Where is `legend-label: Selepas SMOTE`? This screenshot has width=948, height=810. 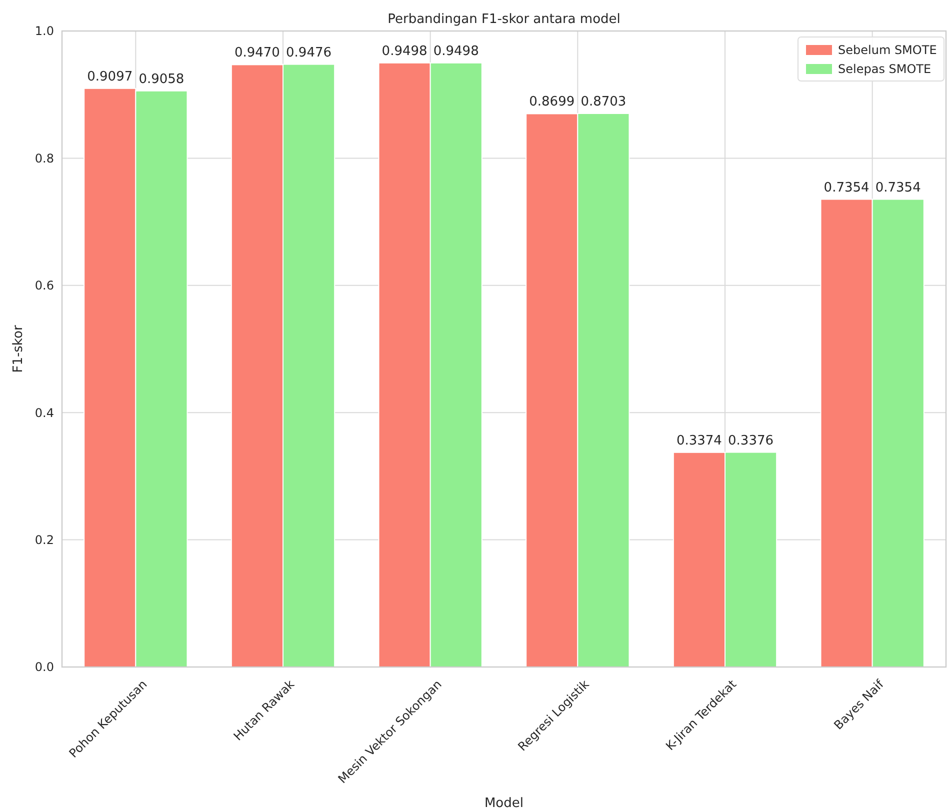
legend-label: Selepas SMOTE is located at coordinates (885, 69).